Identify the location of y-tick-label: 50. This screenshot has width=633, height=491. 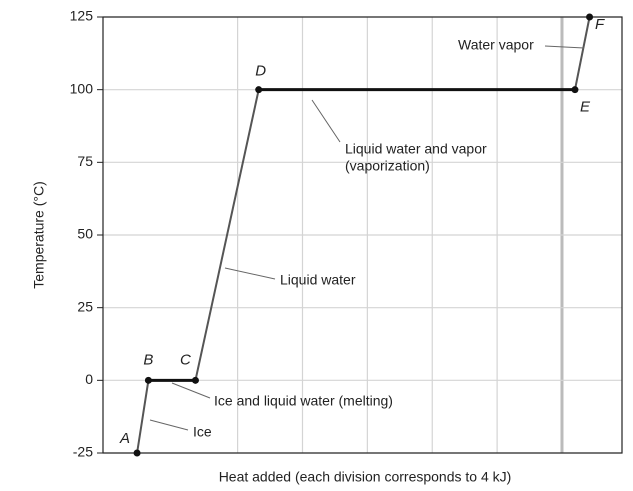
(85, 234).